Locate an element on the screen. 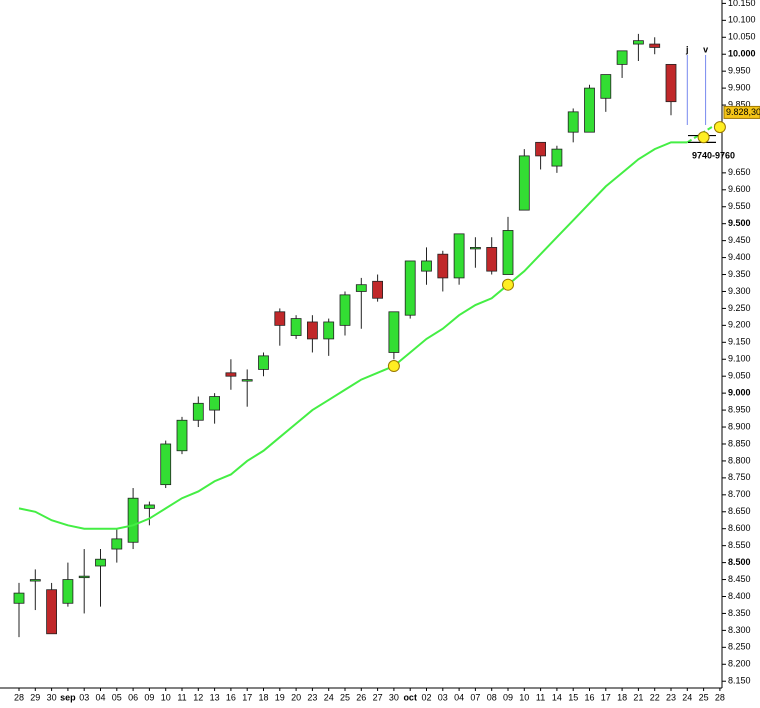 The image size is (760, 708). y-tick-label: 9.450 is located at coordinates (739, 240).